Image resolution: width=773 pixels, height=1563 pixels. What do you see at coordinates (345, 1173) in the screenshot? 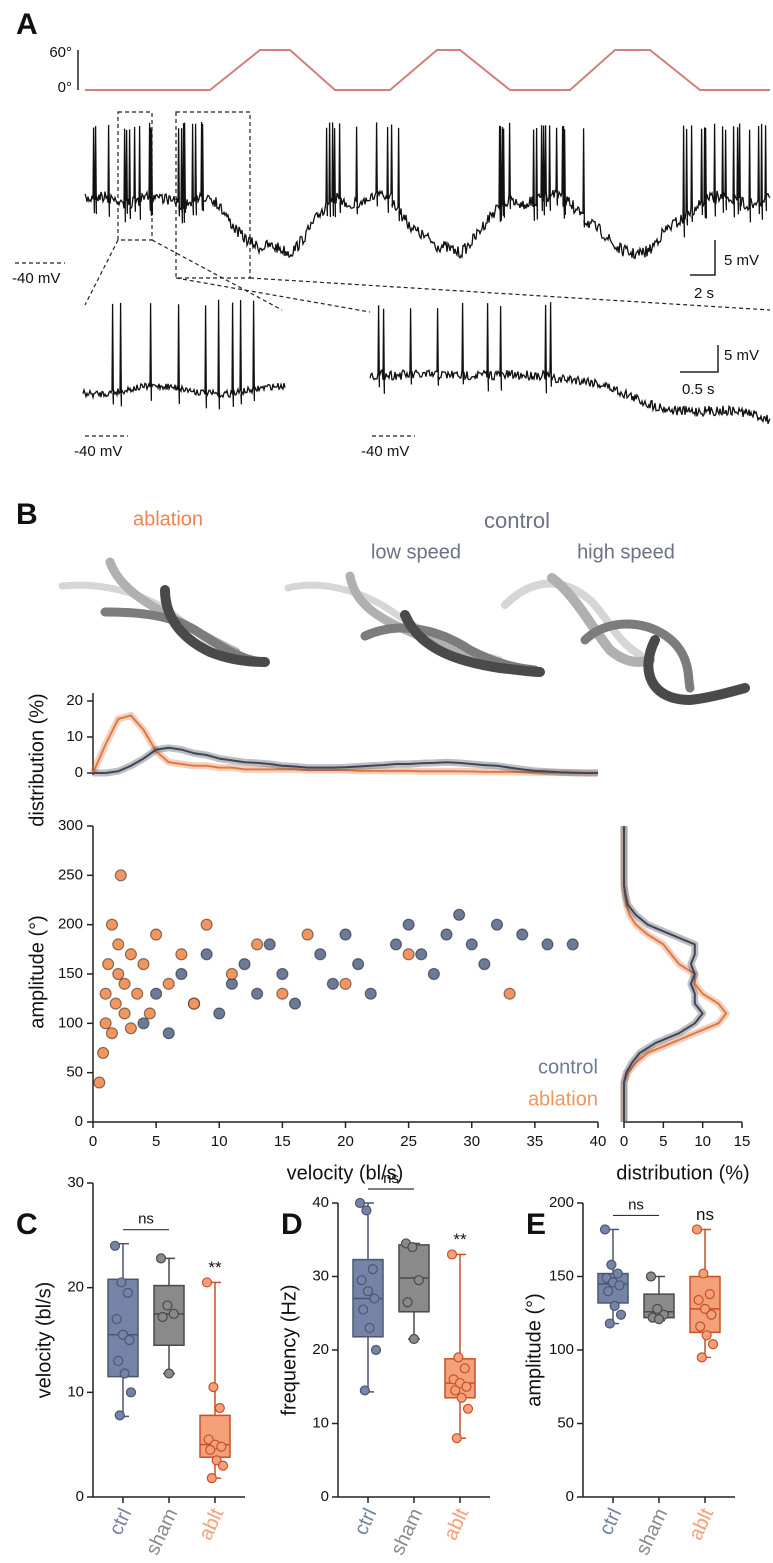
I see `x-axis-label: velocity (bl/s)` at bounding box center [345, 1173].